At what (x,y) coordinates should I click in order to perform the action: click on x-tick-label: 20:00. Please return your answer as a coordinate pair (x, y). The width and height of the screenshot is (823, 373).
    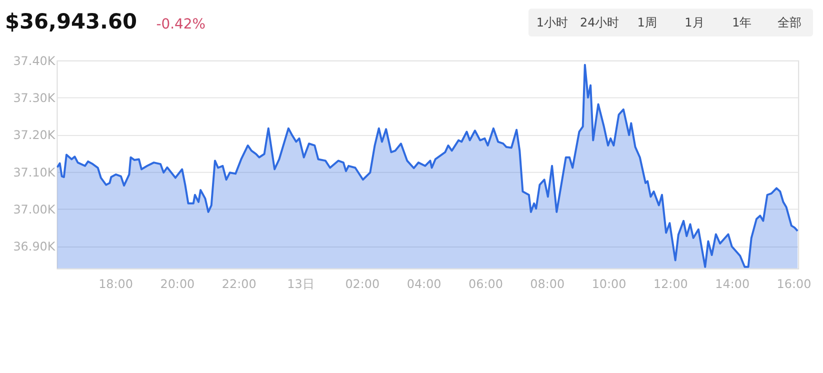
    Looking at the image, I should click on (177, 283).